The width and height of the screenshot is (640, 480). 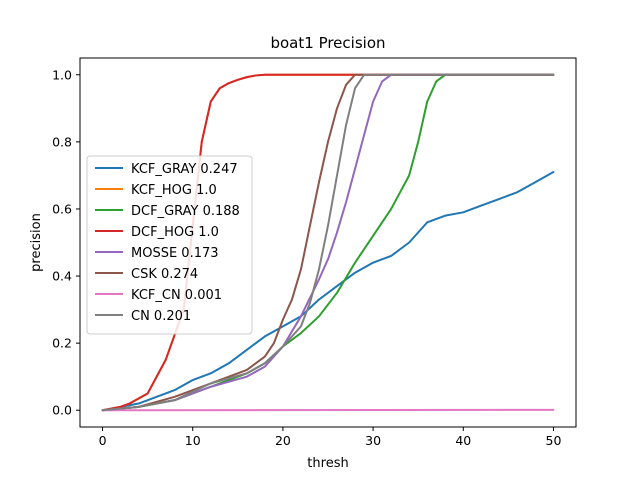 I want to click on legend-entry-label: KCF_GRAY 0.247, so click(x=184, y=169).